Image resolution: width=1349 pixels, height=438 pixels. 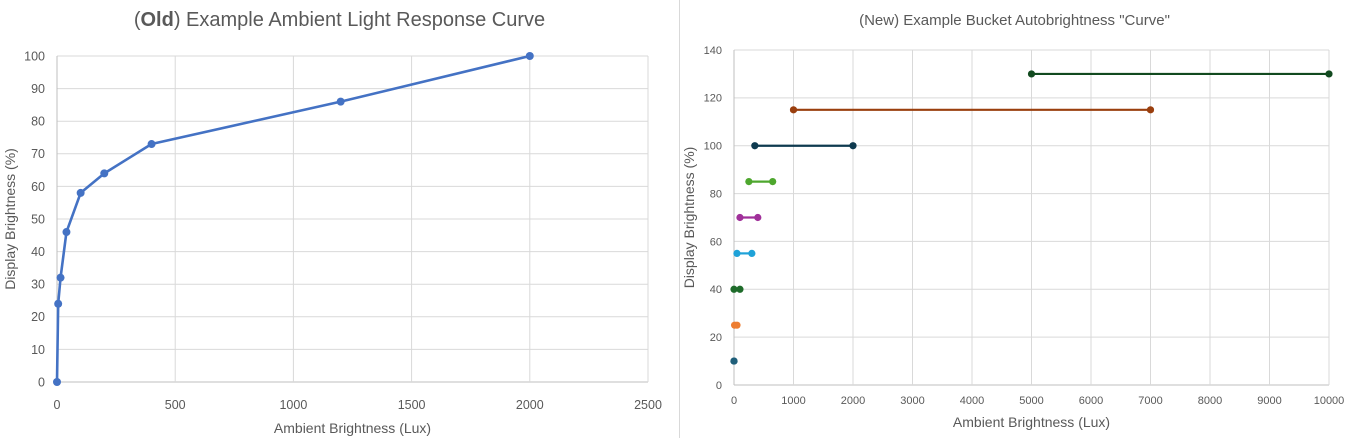 I want to click on x-tick-label: 2500, so click(x=648, y=405).